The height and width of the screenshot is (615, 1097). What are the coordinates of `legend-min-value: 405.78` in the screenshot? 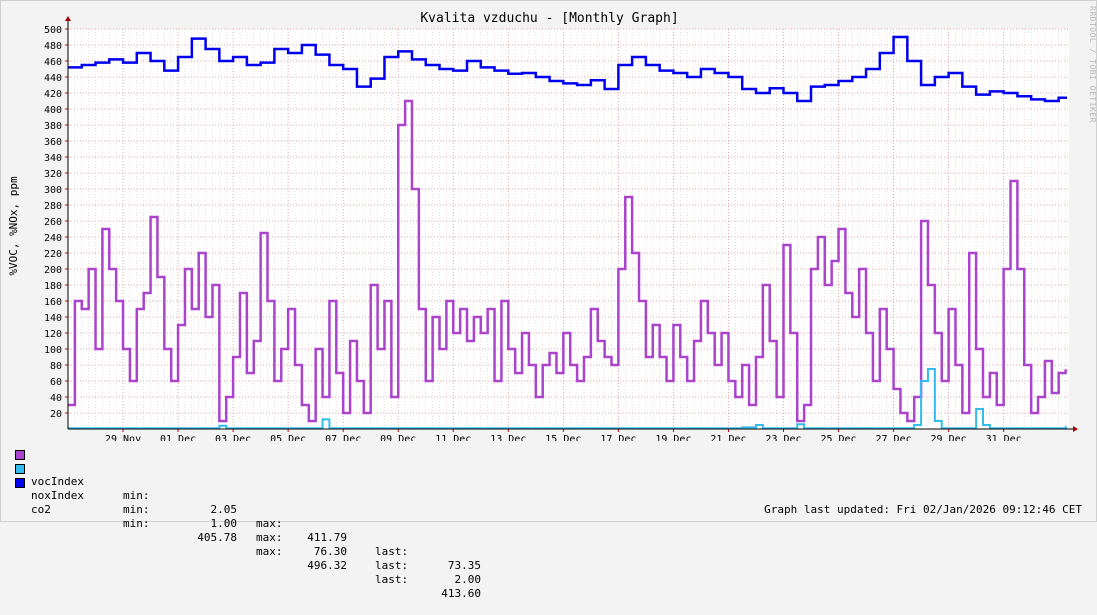 It's located at (217, 537).